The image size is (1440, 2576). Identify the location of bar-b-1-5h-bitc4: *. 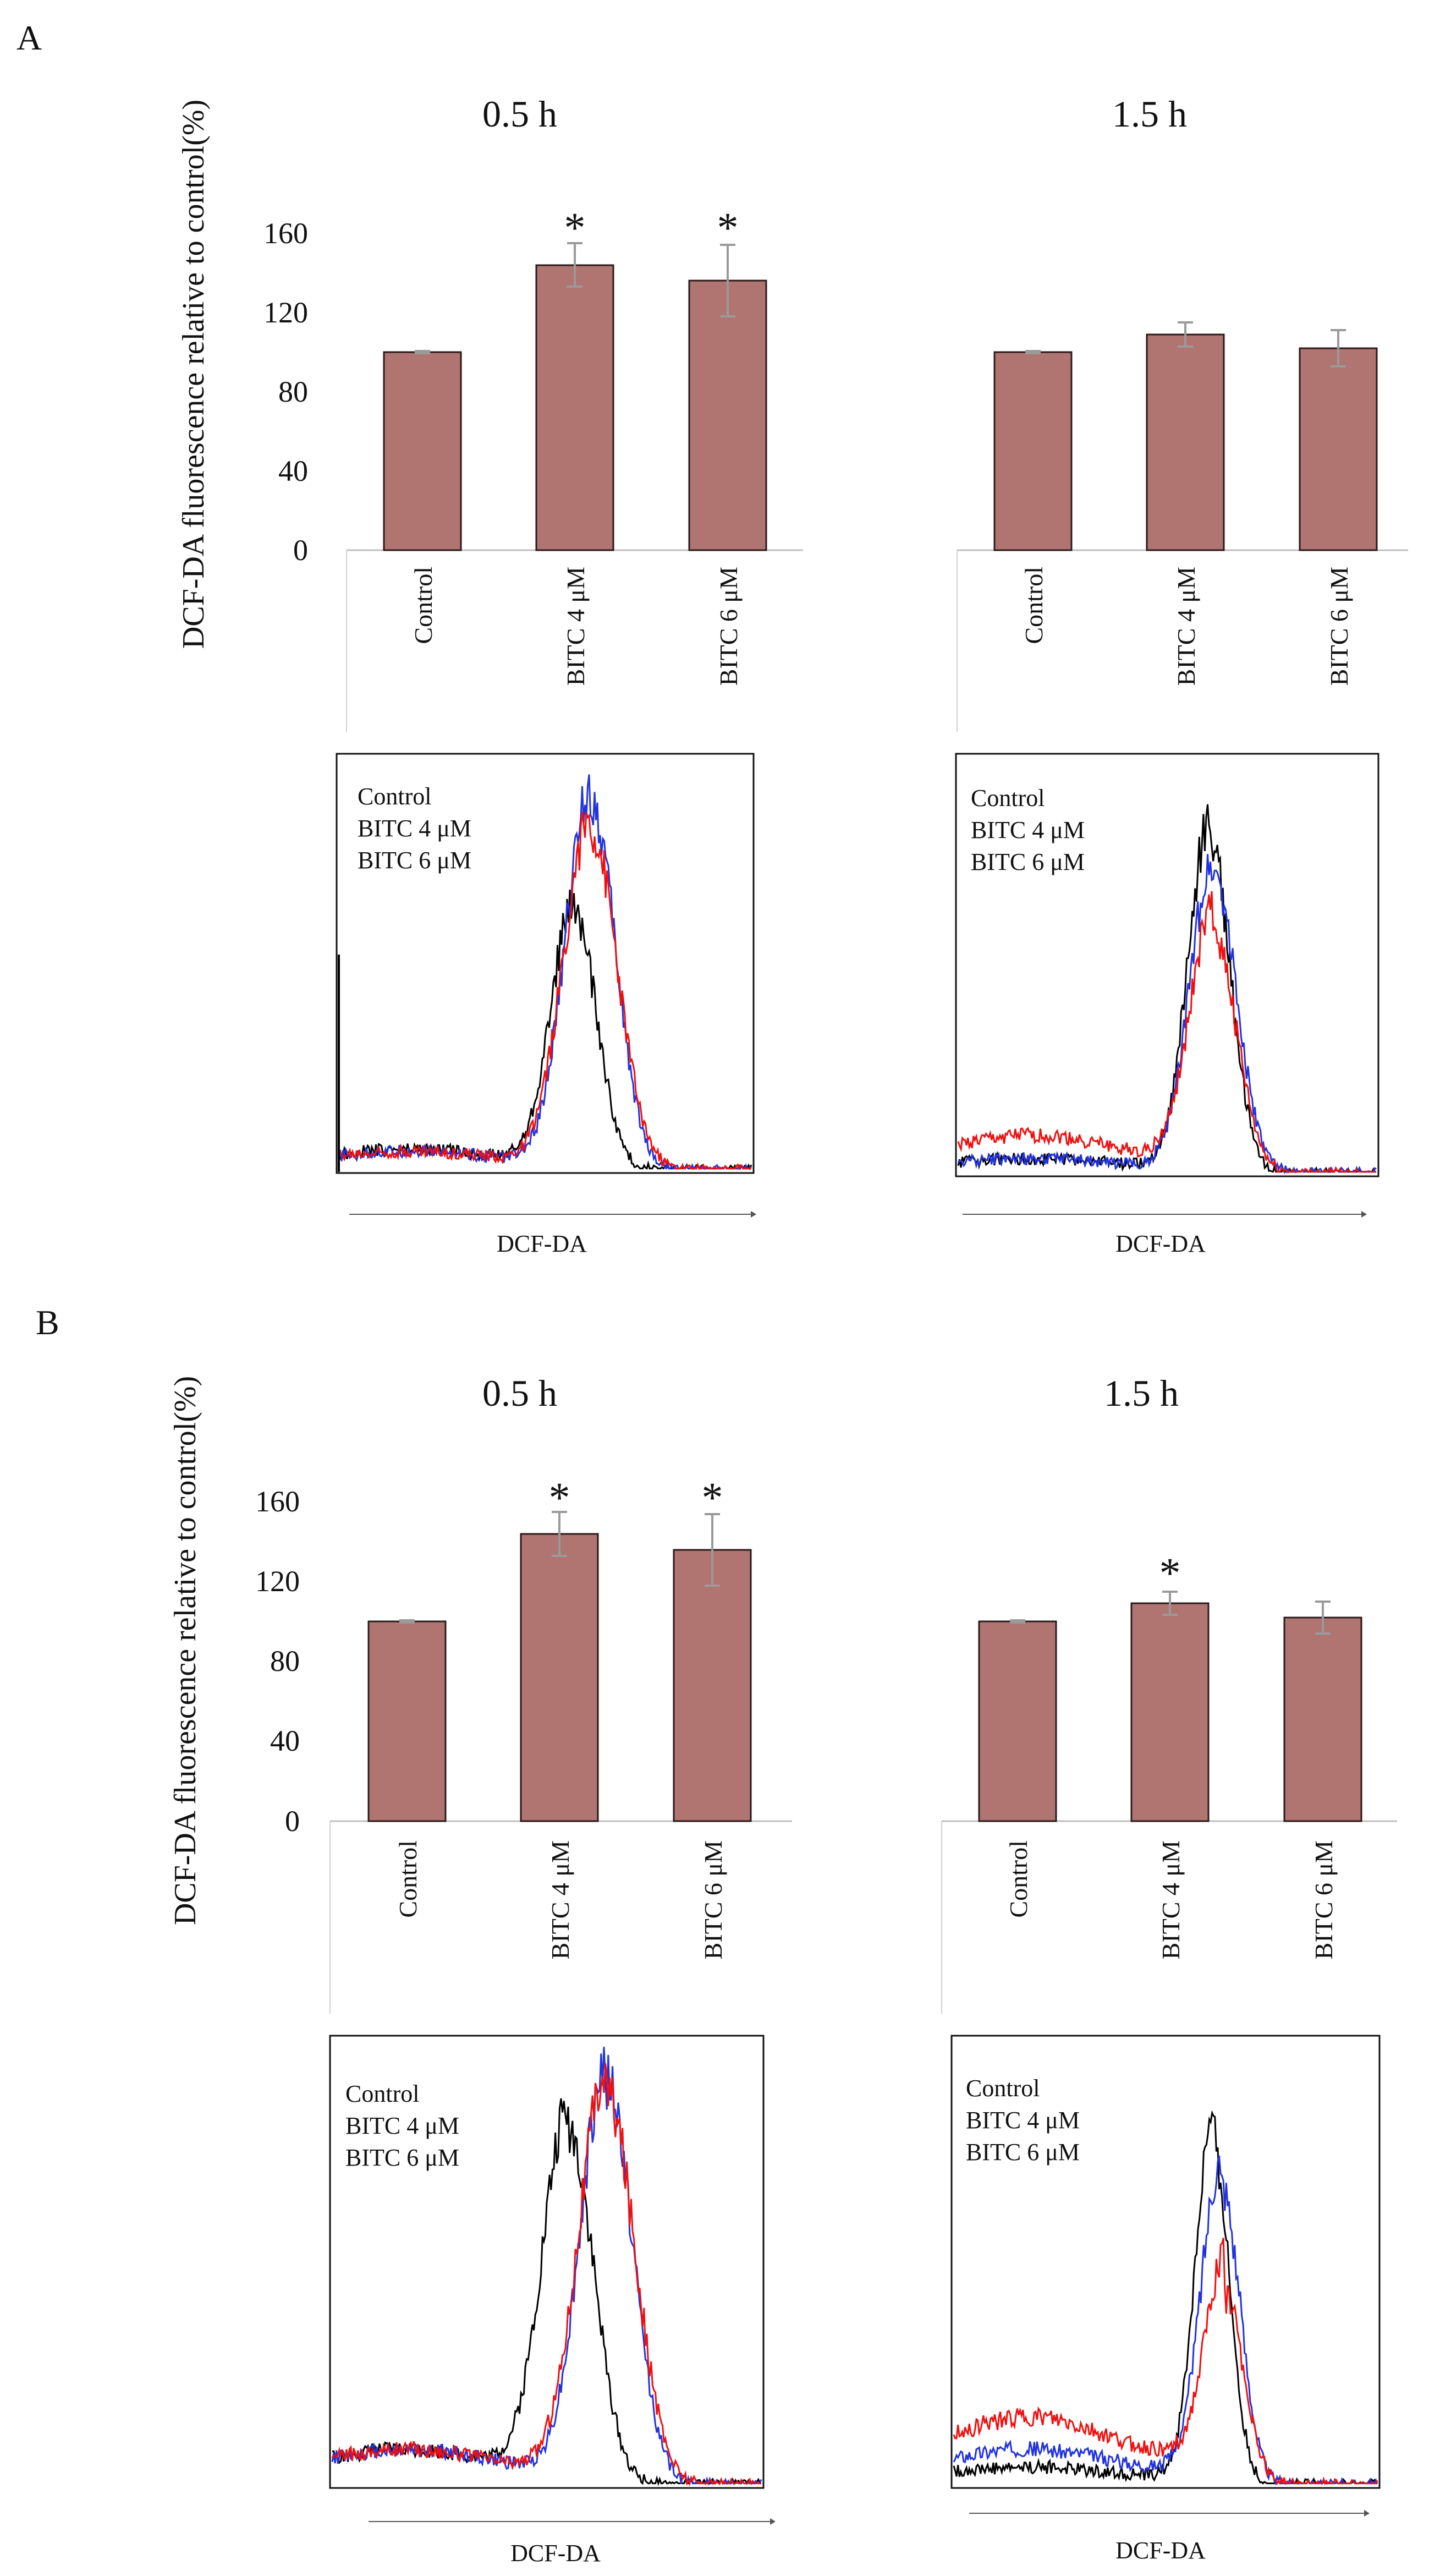
(1170, 1686).